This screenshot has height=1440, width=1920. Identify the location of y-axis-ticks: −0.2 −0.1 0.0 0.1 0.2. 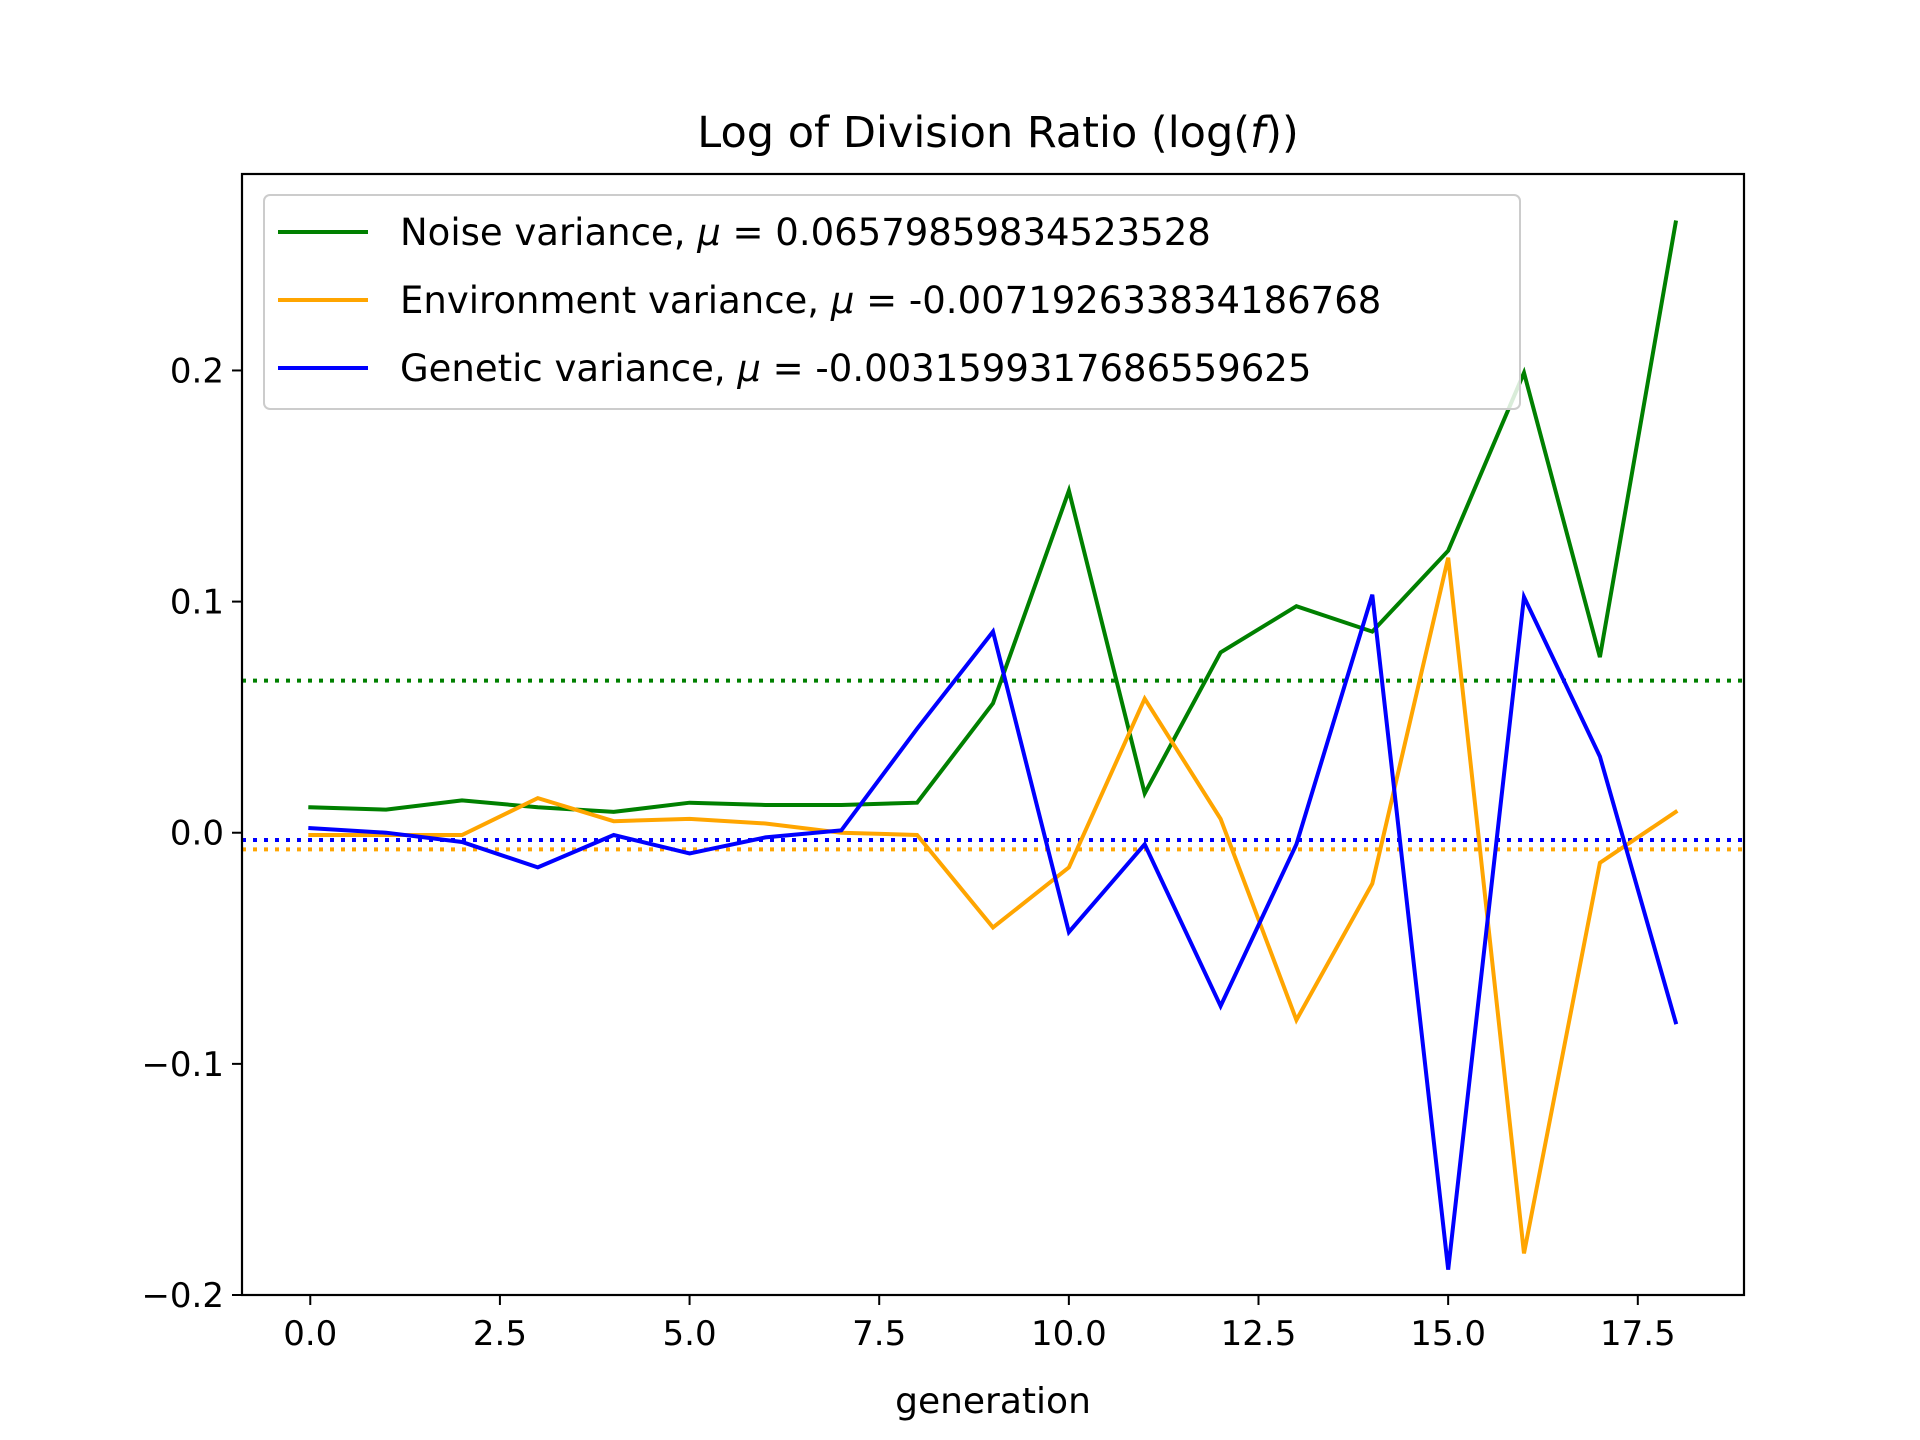
(191, 833).